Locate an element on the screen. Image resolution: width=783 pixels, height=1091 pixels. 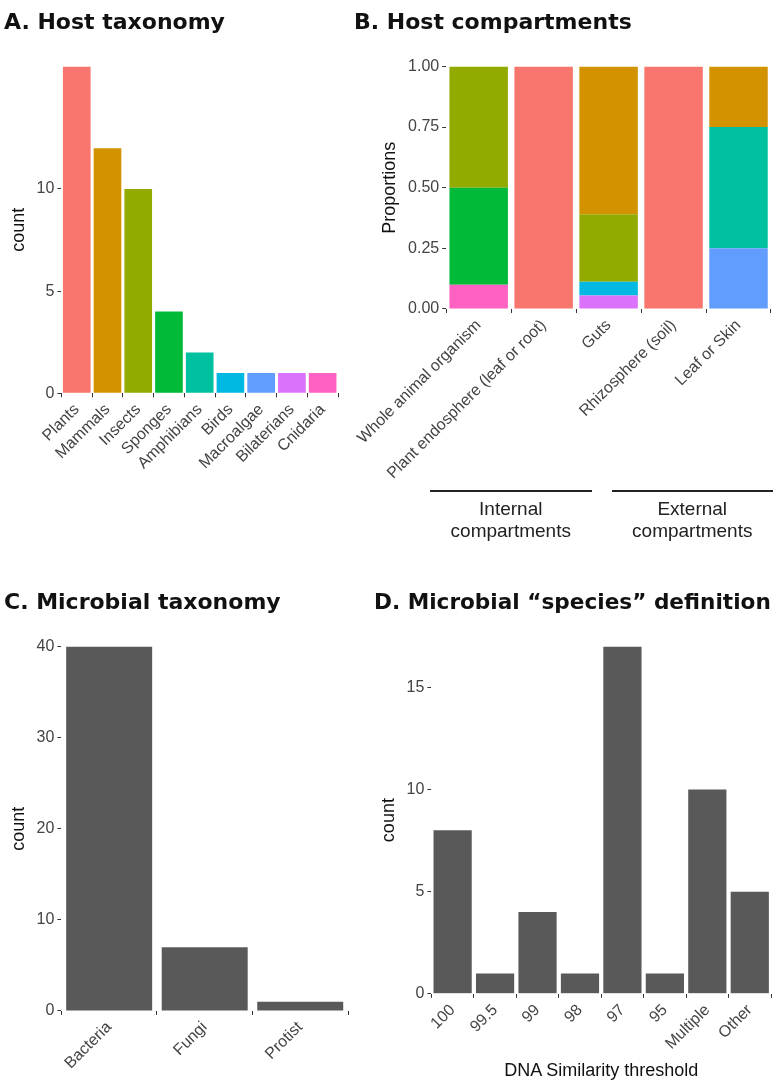
y-tick-label: 0.25 is located at coordinates (424, 247).